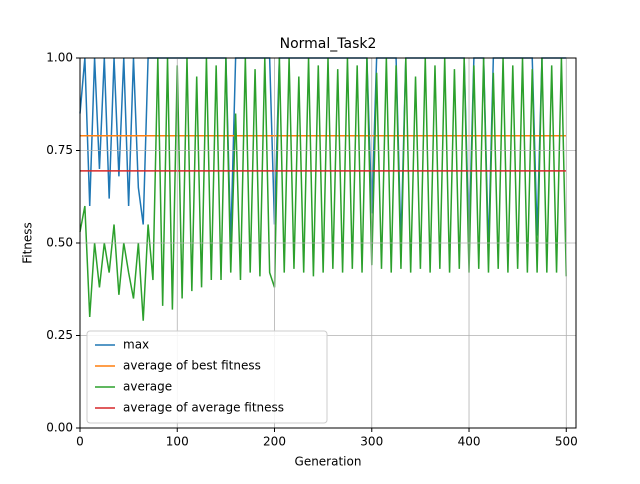 The image size is (640, 484). Describe the element at coordinates (328, 44) in the screenshot. I see `chart-title: Normal_Task2` at that location.